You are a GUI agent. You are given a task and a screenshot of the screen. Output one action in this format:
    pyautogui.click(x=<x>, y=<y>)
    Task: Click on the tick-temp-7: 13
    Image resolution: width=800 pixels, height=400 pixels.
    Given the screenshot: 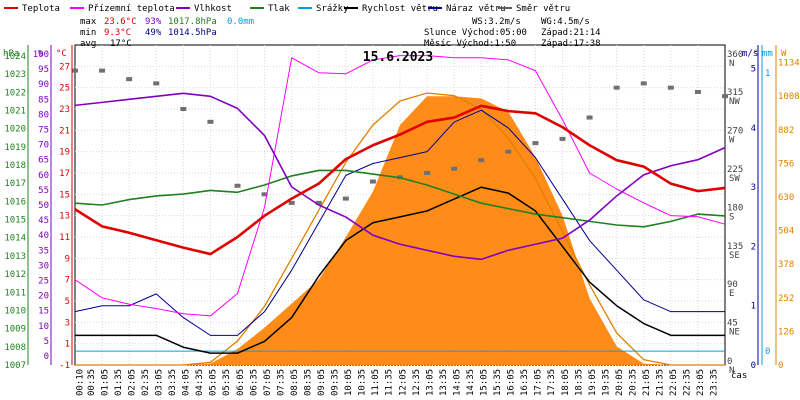 What is the action you would take?
    pyautogui.click(x=64, y=217)
    